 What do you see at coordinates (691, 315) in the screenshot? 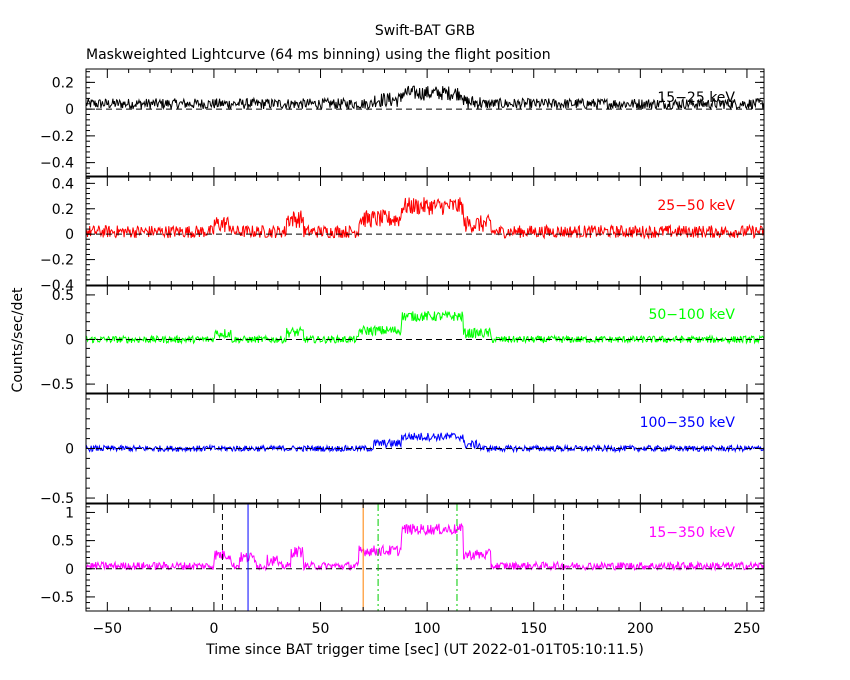
I see `band-label: 50−100 keV` at bounding box center [691, 315].